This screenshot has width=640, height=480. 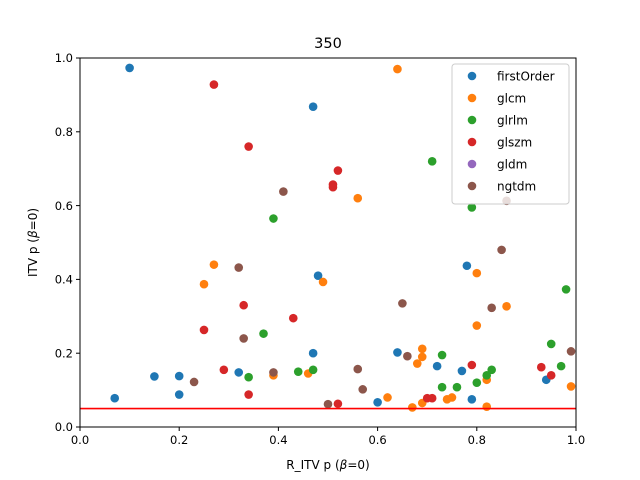 What do you see at coordinates (278, 440) in the screenshot?
I see `x-tick-label: 0.4` at bounding box center [278, 440].